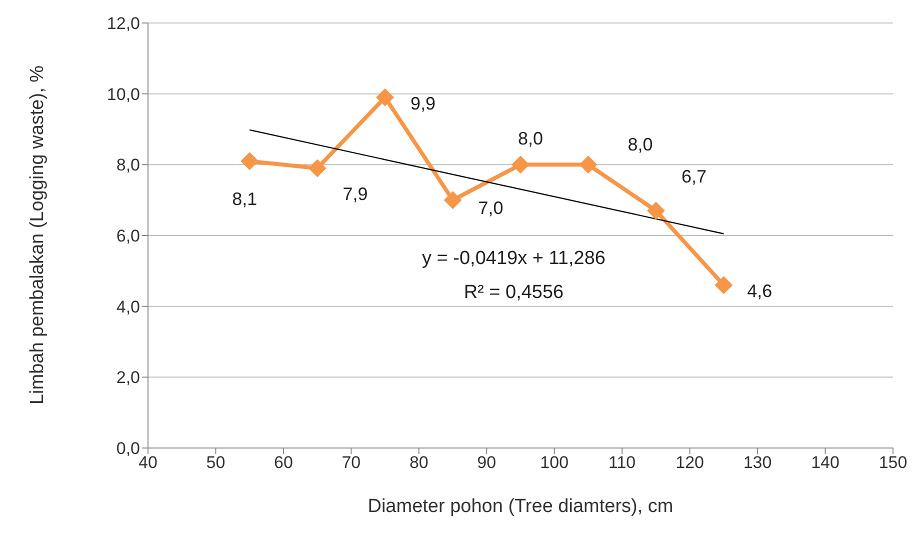 This screenshot has height=542, width=918. I want to click on y-tick-label: 10,0, so click(123, 94).